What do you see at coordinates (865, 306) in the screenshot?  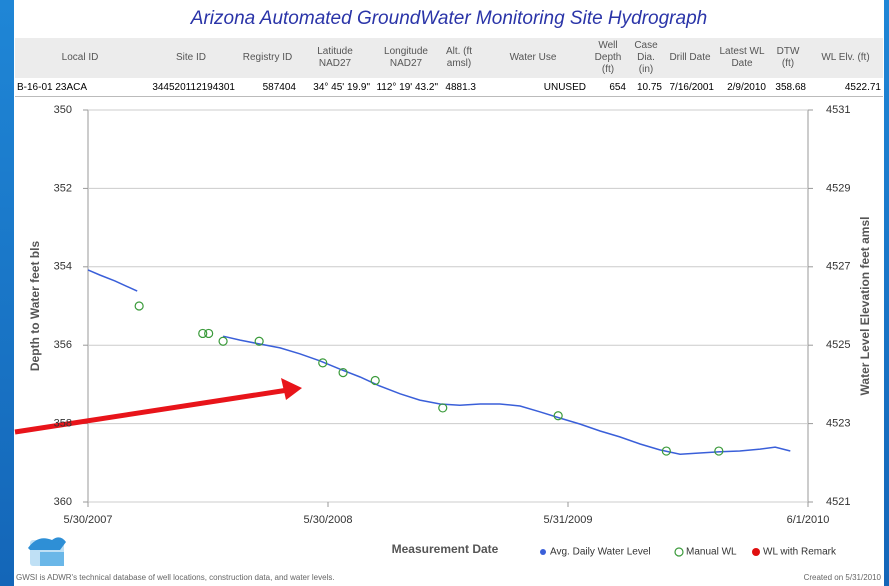 I see `y2-axis-label: Water Level Elevation feet amsl` at bounding box center [865, 306].